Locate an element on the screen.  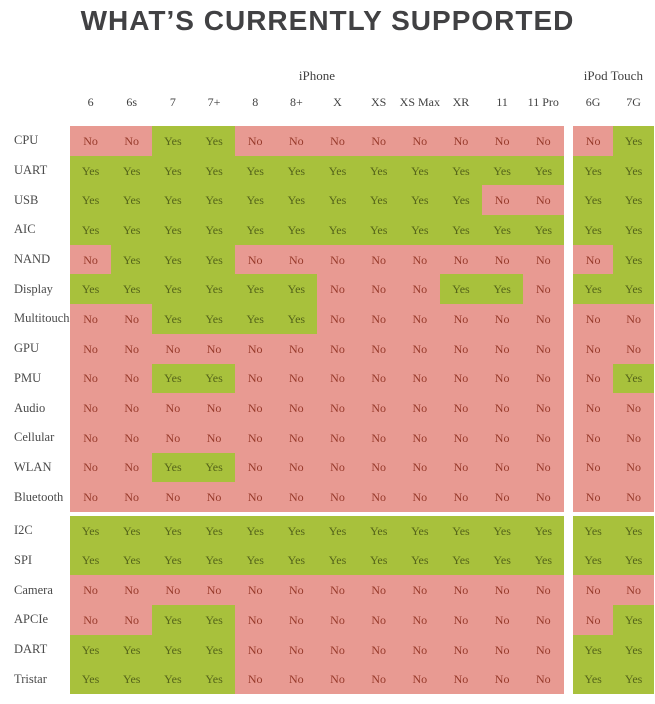
cell-cellular-8plus: No is located at coordinates (296, 437).